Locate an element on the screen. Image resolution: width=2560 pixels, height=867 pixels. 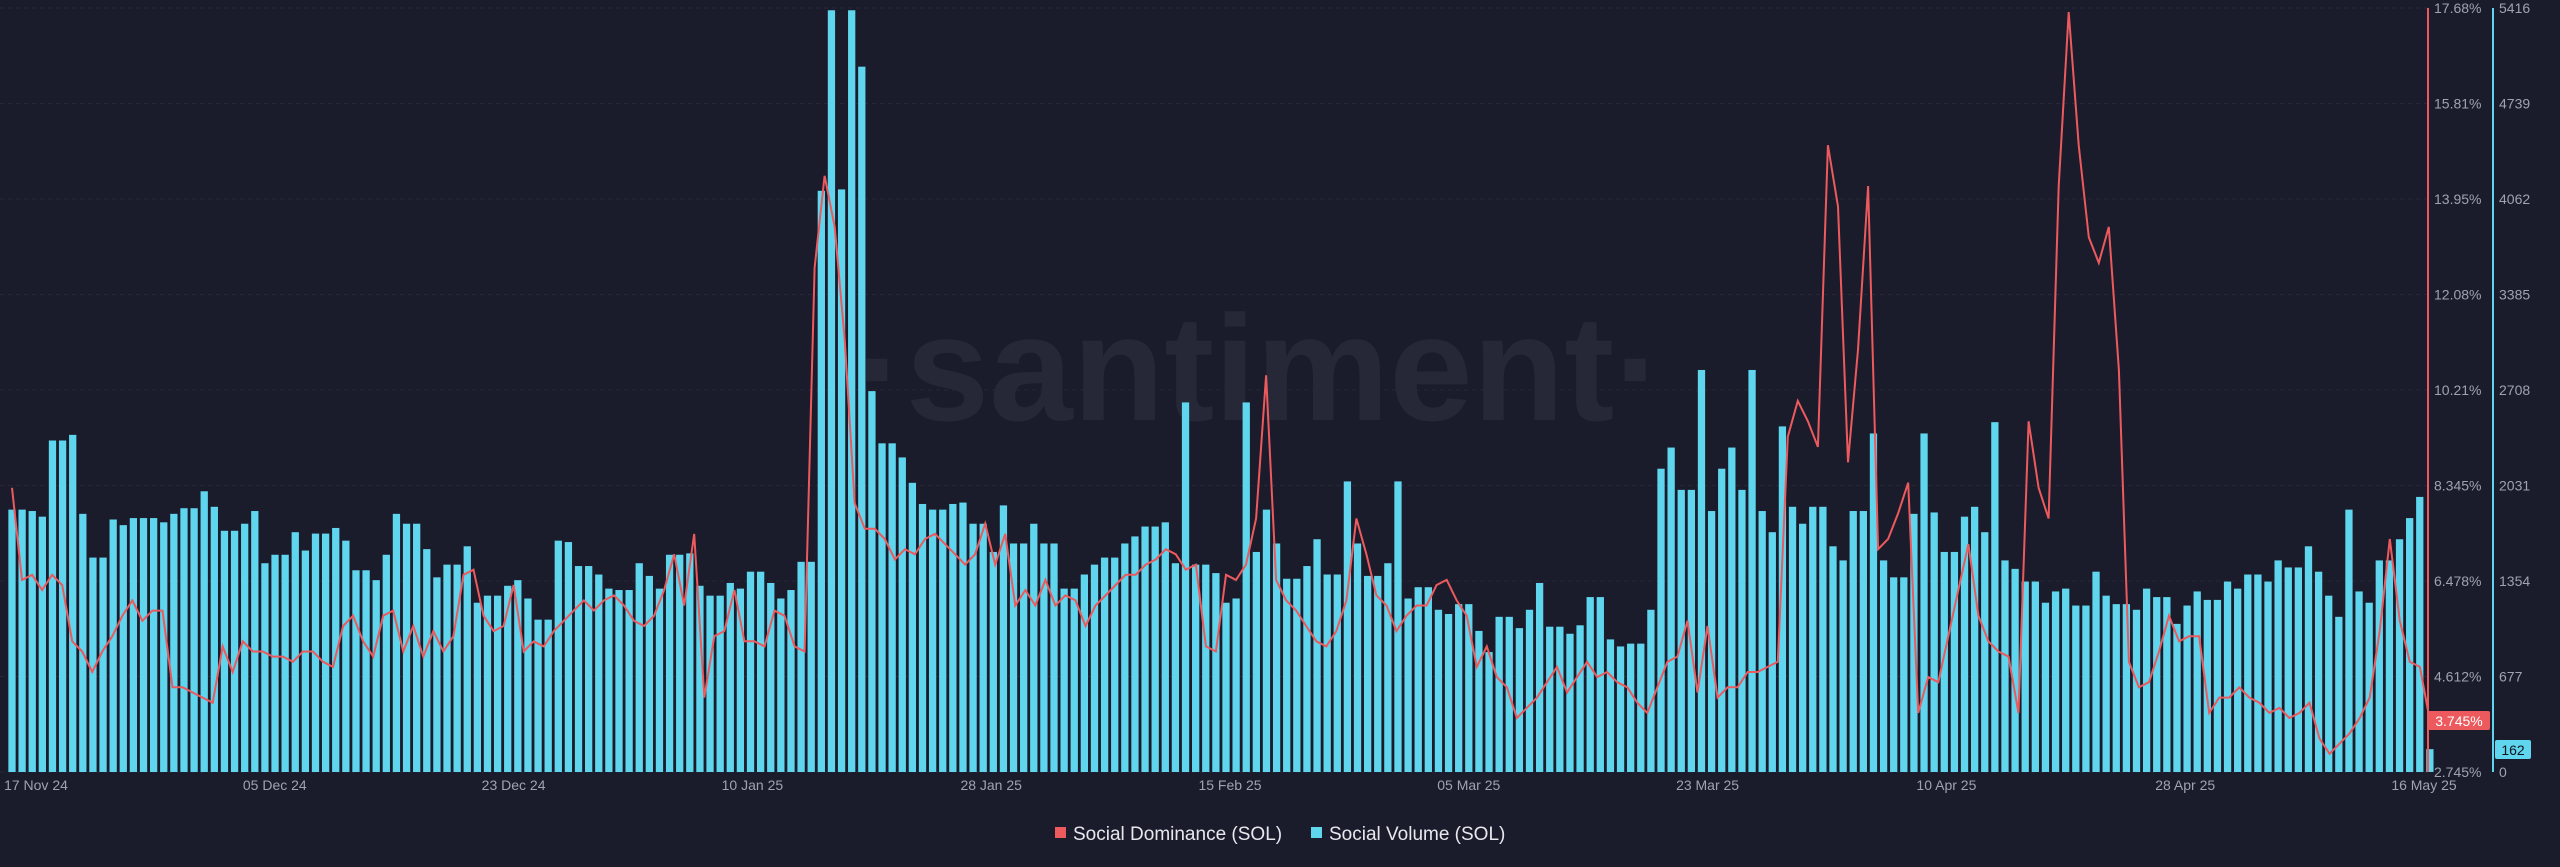
date-tick-label: 23 Mar 25 is located at coordinates (1707, 785).